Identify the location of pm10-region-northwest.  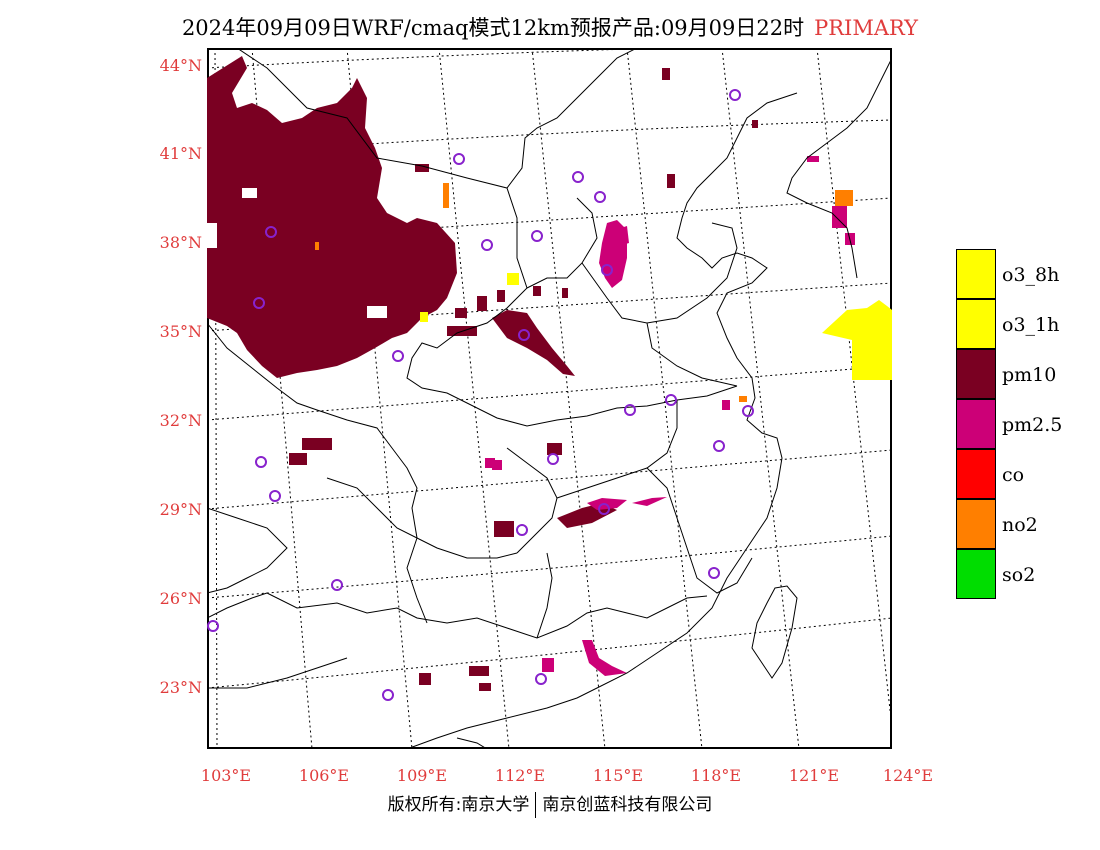
(332, 217).